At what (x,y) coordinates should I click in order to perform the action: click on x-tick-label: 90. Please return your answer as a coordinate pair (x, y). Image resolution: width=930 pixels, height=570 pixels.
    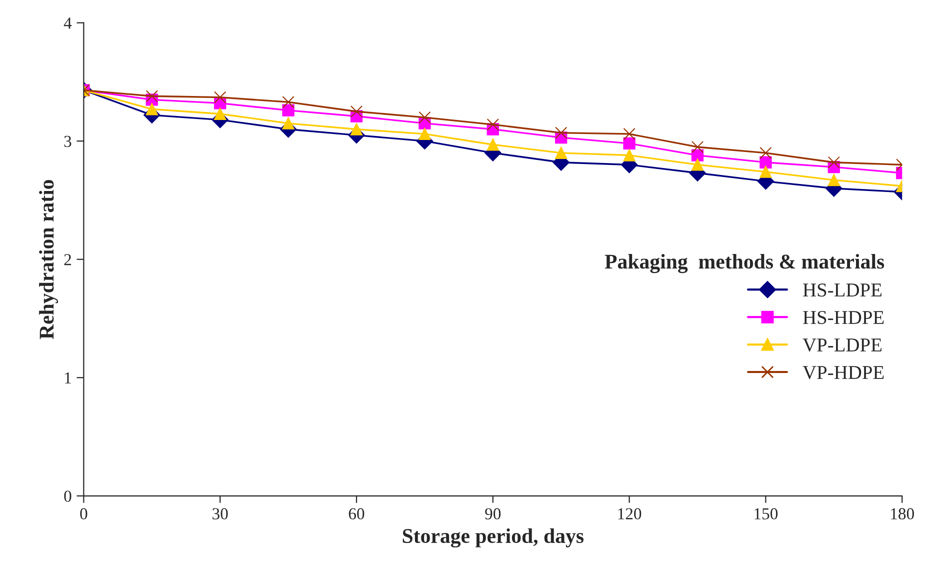
    Looking at the image, I should click on (493, 514).